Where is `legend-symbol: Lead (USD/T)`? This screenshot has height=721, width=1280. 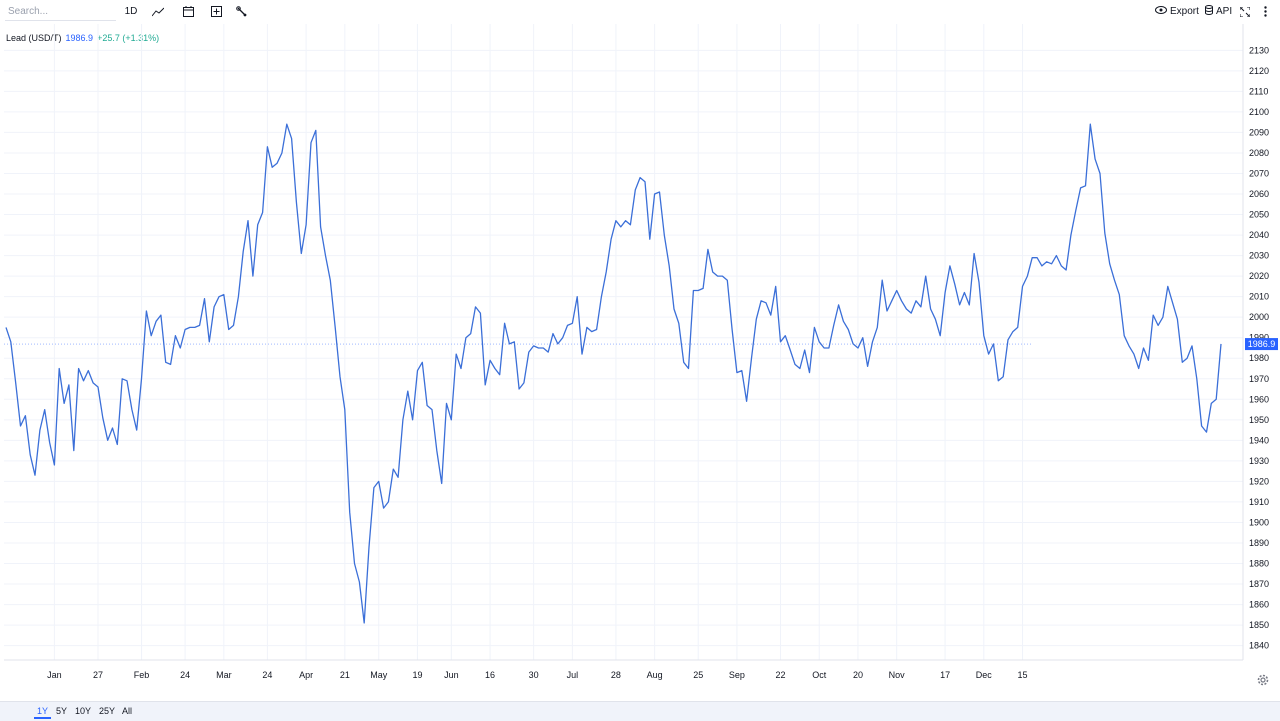 legend-symbol: Lead (USD/T) is located at coordinates (34, 38).